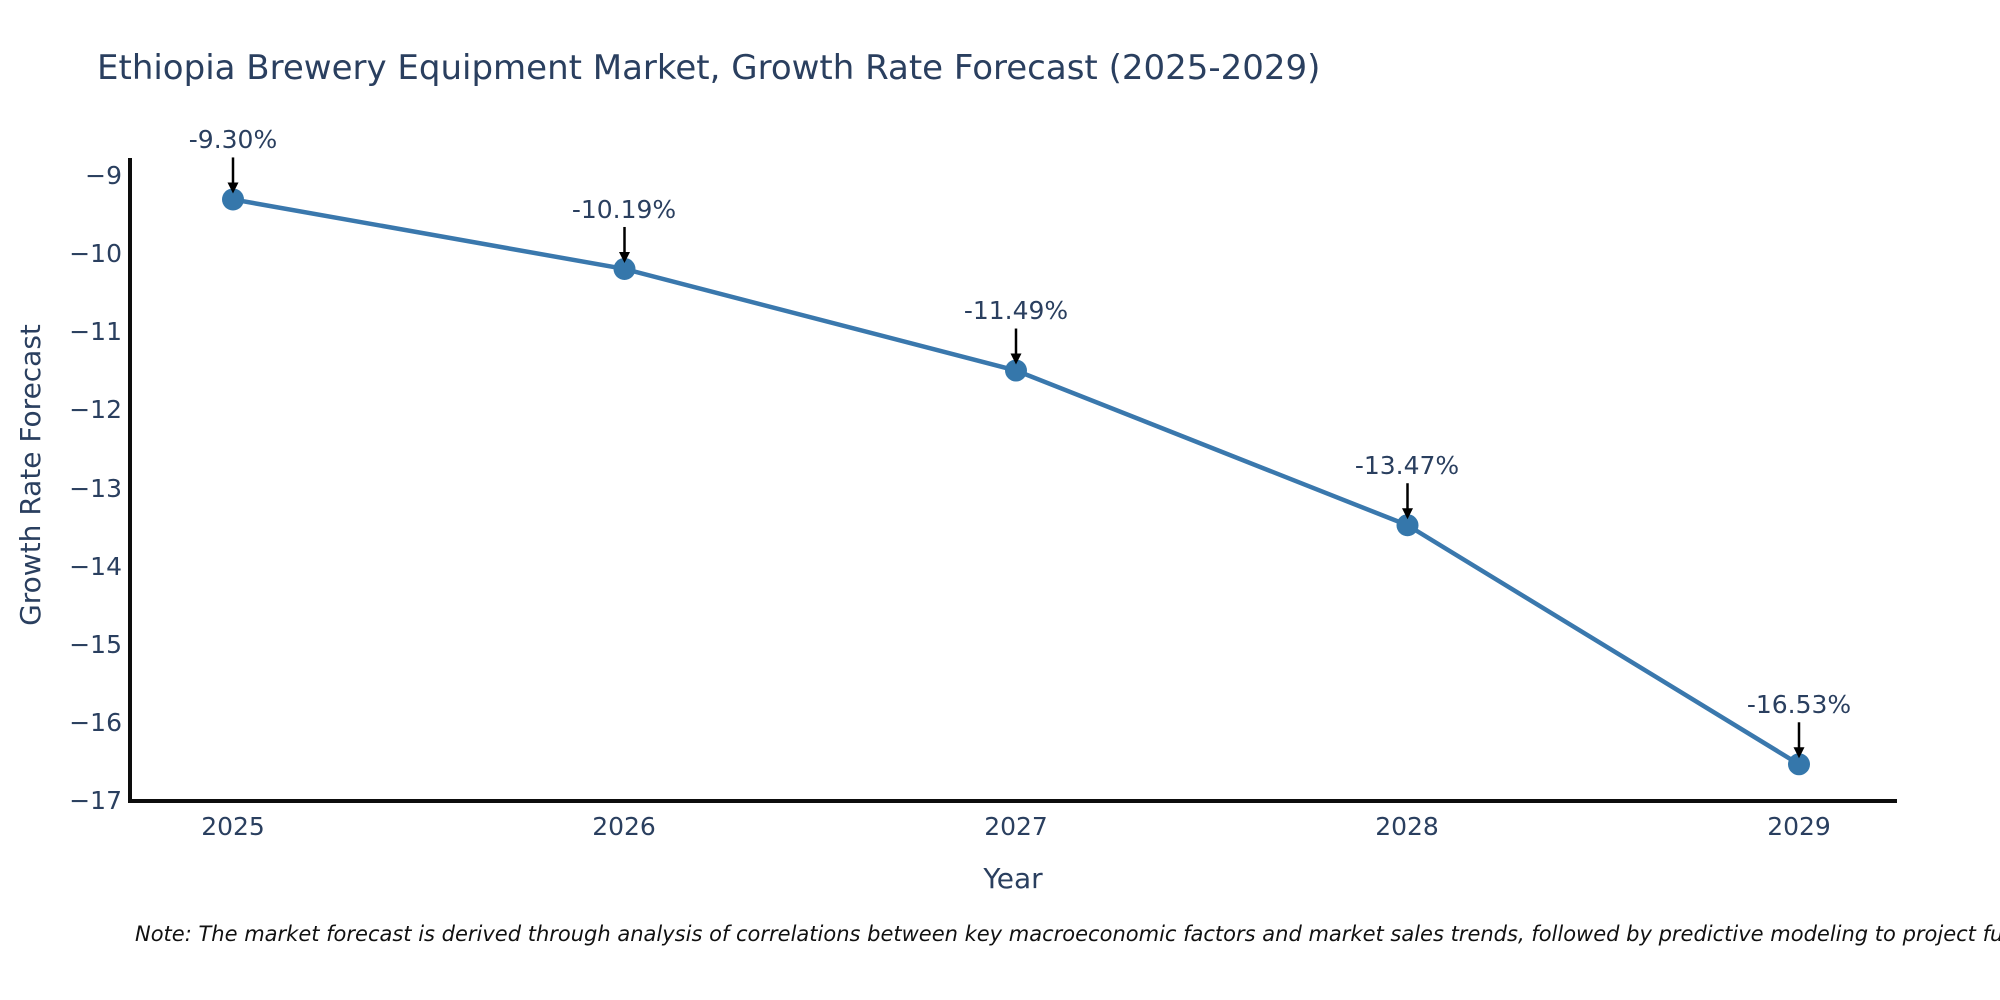 The height and width of the screenshot is (1000, 2000). Describe the element at coordinates (233, 826) in the screenshot. I see `x-tick-label: 2025` at that location.